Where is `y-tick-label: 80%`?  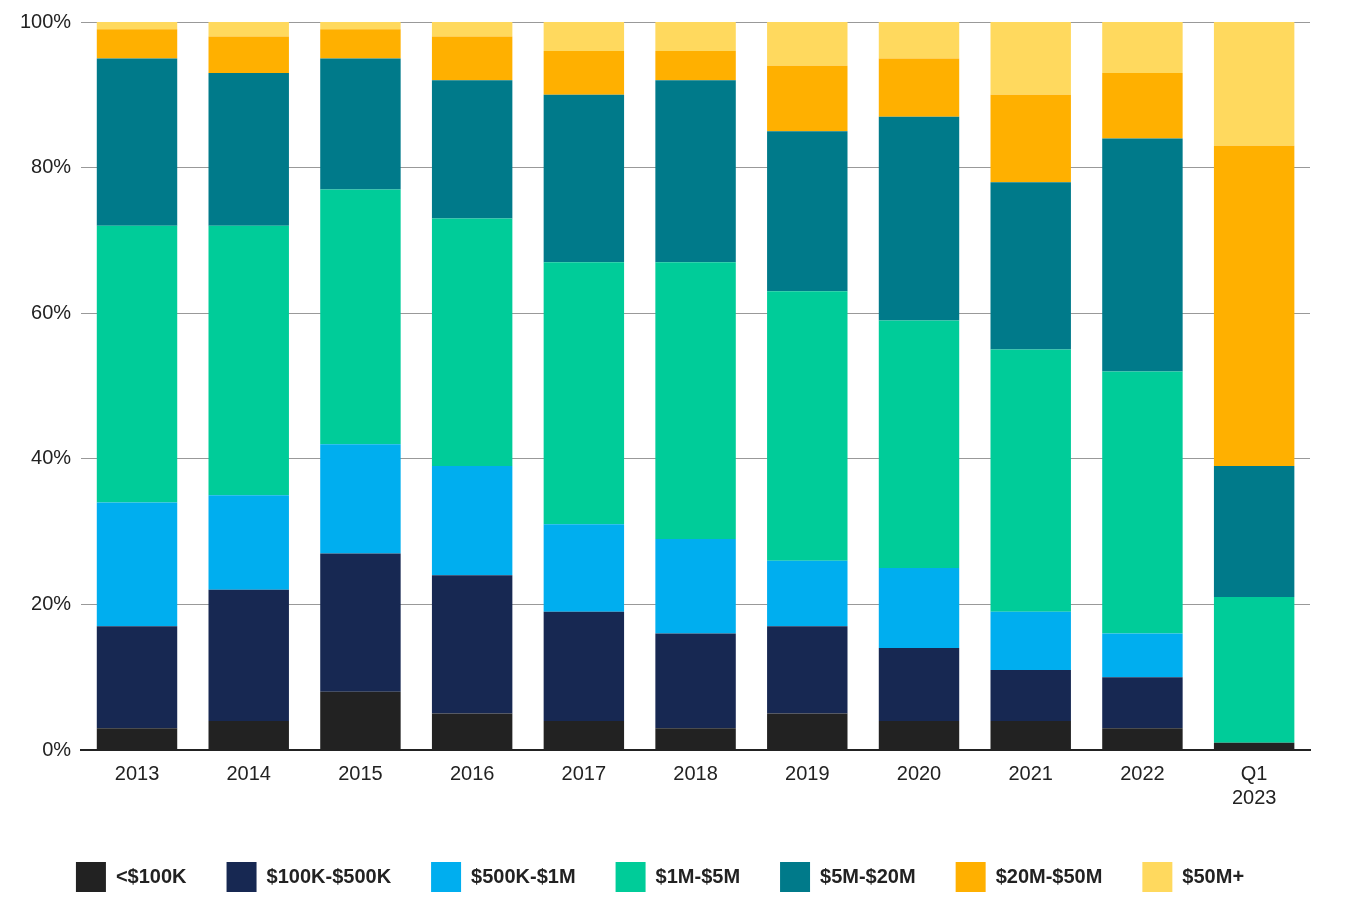
y-tick-label: 80% is located at coordinates (51, 166).